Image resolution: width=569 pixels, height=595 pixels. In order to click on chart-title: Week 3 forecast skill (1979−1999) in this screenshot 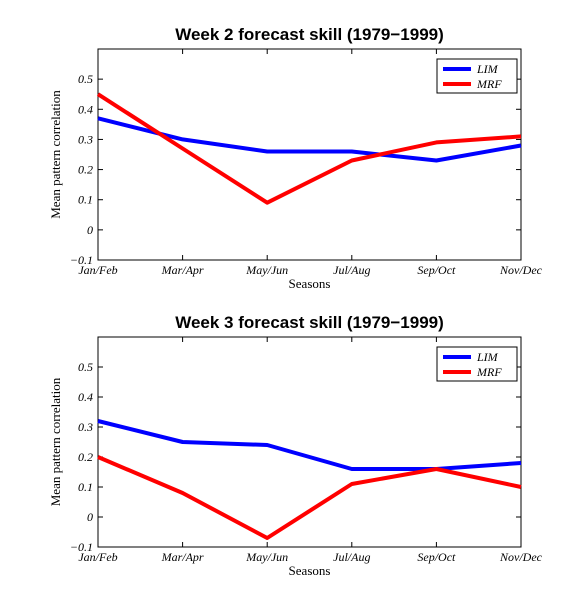, I will do `click(309, 322)`.